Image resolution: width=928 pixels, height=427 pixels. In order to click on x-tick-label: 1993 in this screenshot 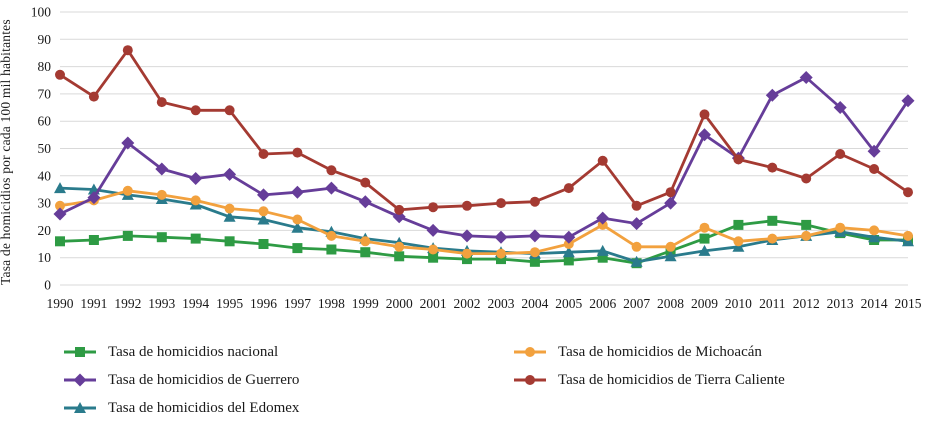, I will do `click(161, 303)`.